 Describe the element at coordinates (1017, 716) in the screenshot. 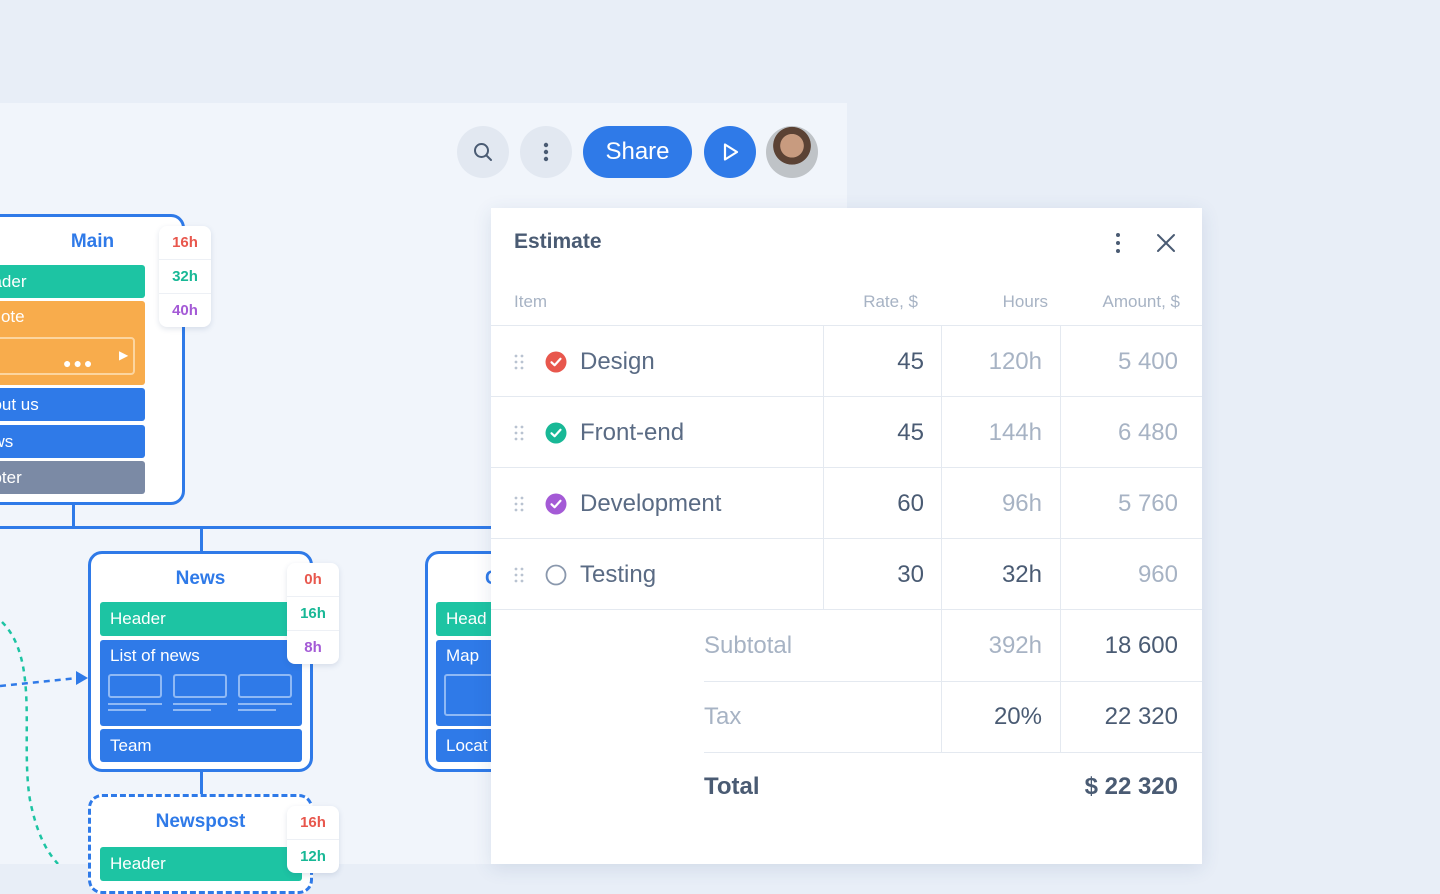

I see `tax-rate: 20%` at that location.